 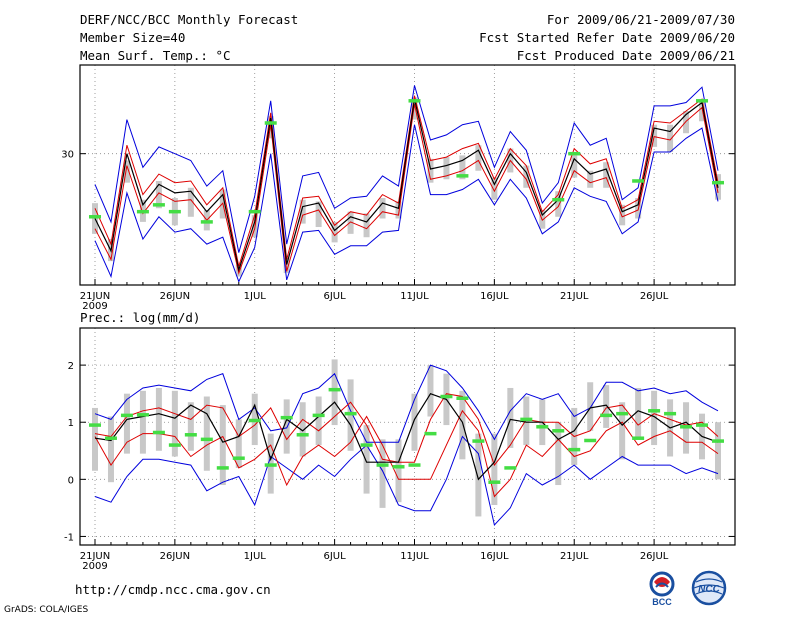 I want to click on prec-ytick-label: 0, so click(x=71, y=480).